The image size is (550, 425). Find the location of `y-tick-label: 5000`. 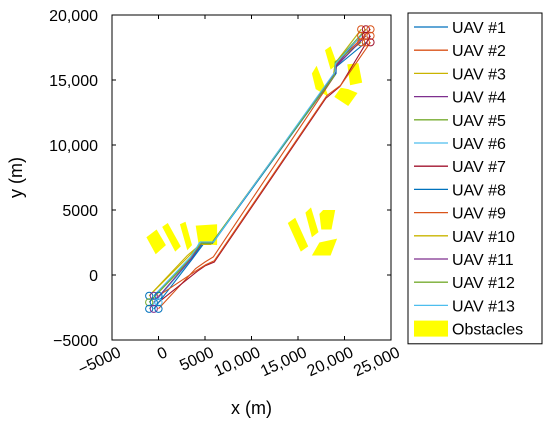

y-tick-label: 5000 is located at coordinates (80, 211).